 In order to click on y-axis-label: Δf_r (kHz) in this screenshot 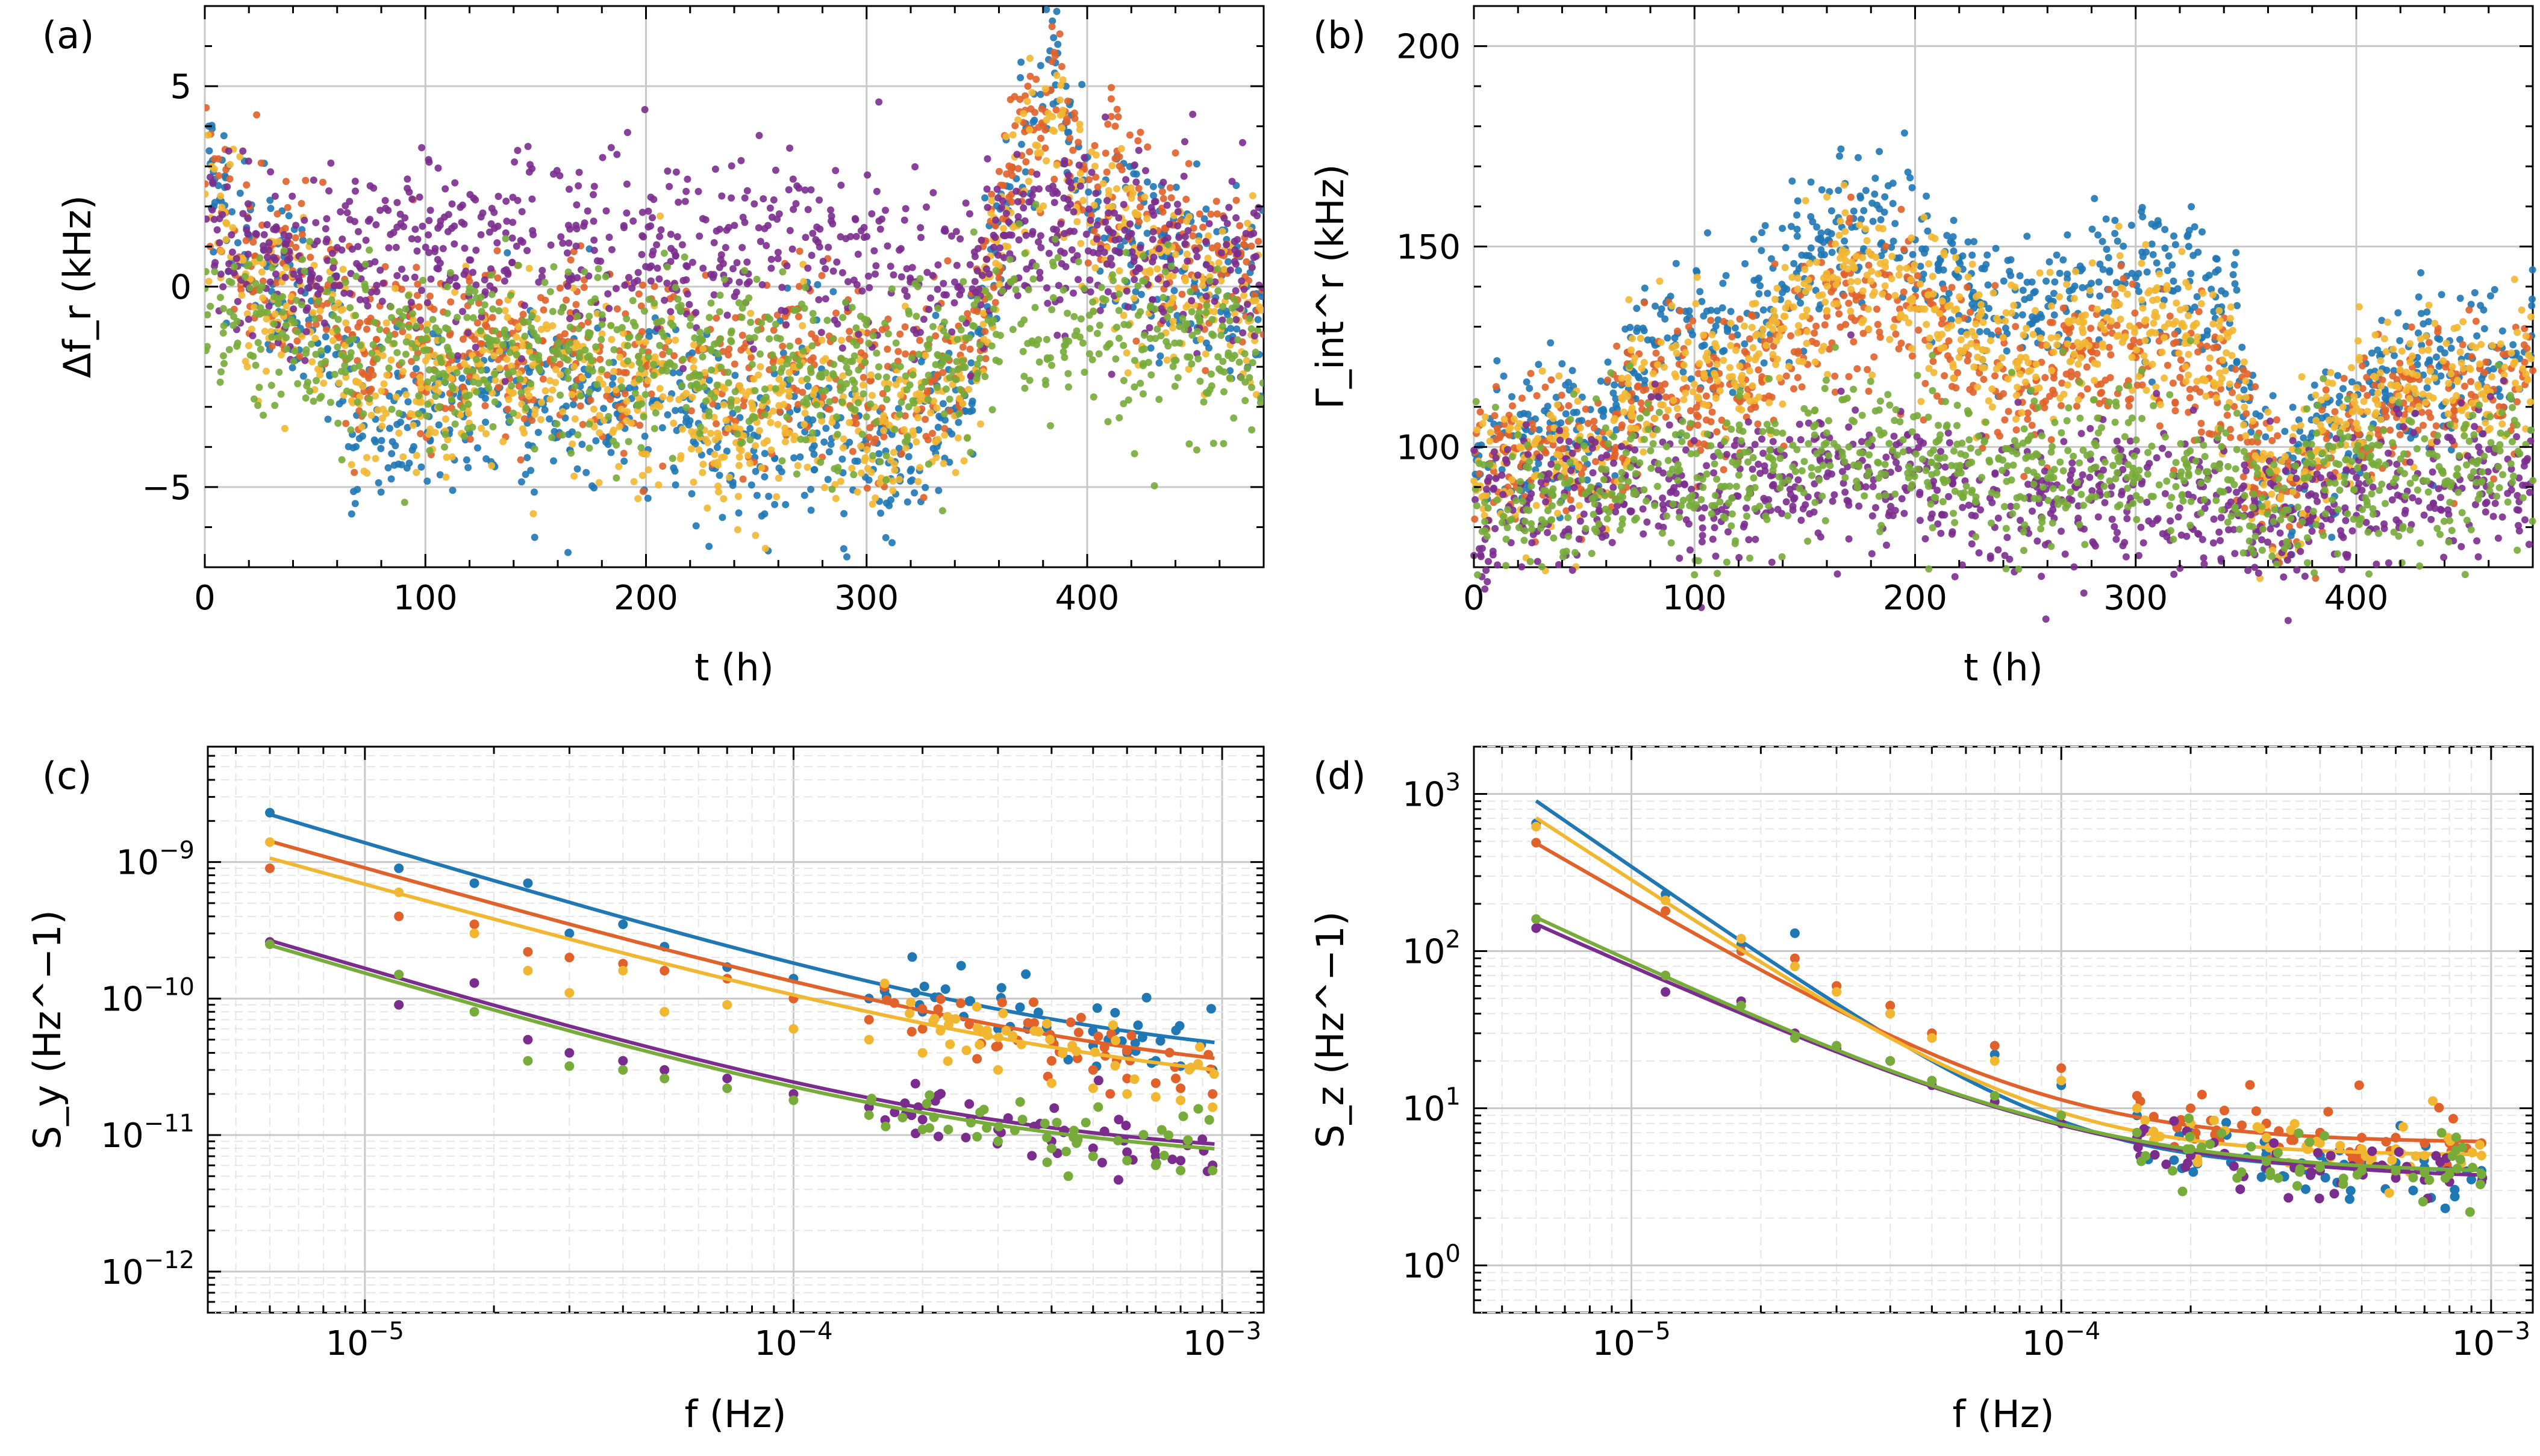, I will do `click(77, 287)`.